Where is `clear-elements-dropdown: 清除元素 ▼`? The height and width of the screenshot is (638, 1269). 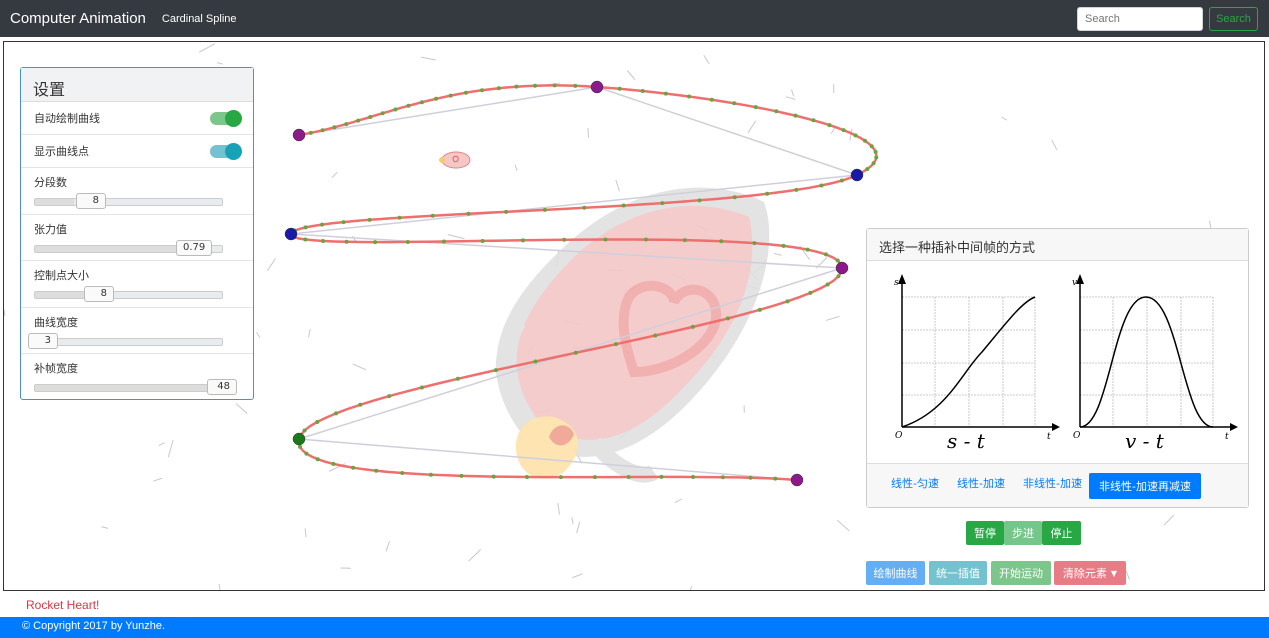 clear-elements-dropdown: 清除元素 ▼ is located at coordinates (1090, 573).